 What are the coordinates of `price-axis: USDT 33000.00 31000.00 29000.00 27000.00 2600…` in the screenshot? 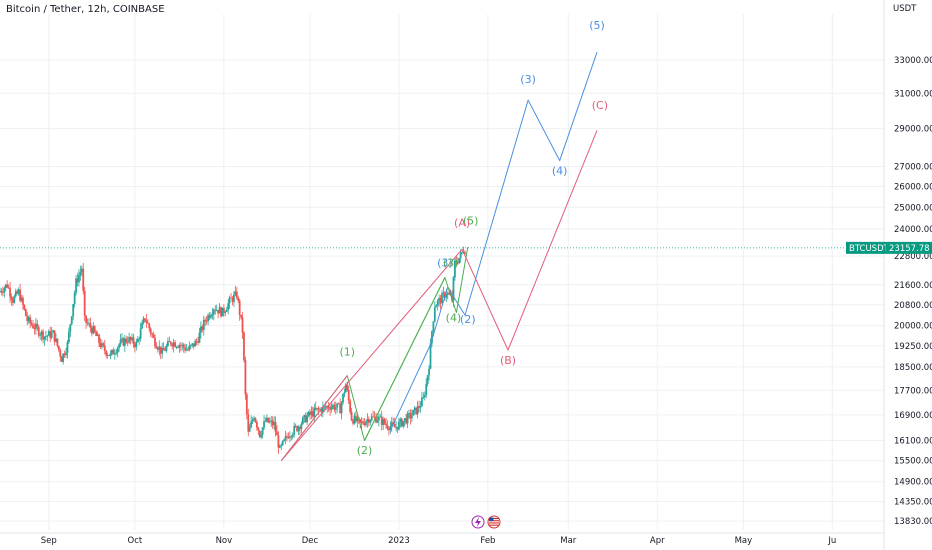 It's located at (912, 265).